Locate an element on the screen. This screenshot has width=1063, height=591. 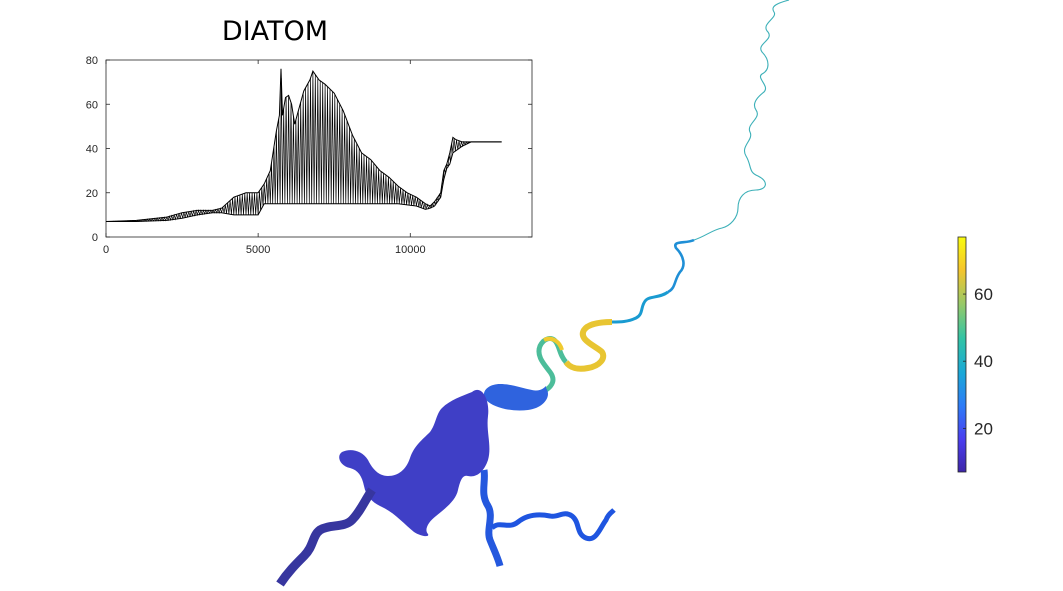
river-lower-loop is located at coordinates (515, 397).